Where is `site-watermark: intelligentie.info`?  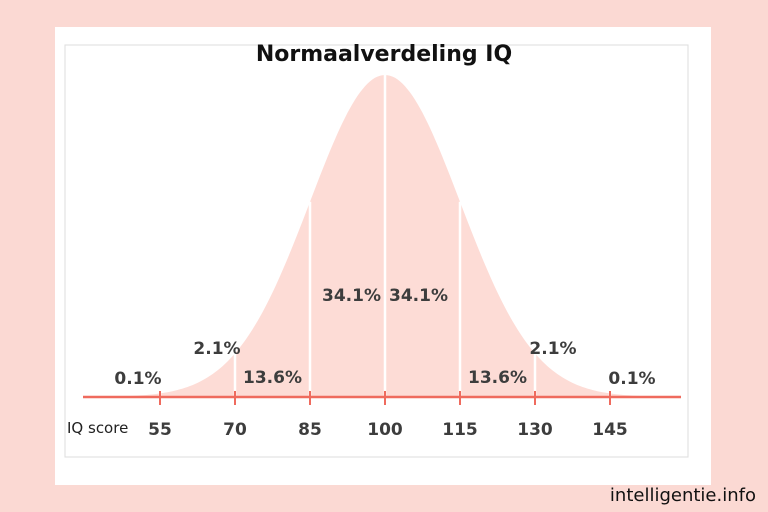
site-watermark: intelligentie.info is located at coordinates (682, 495).